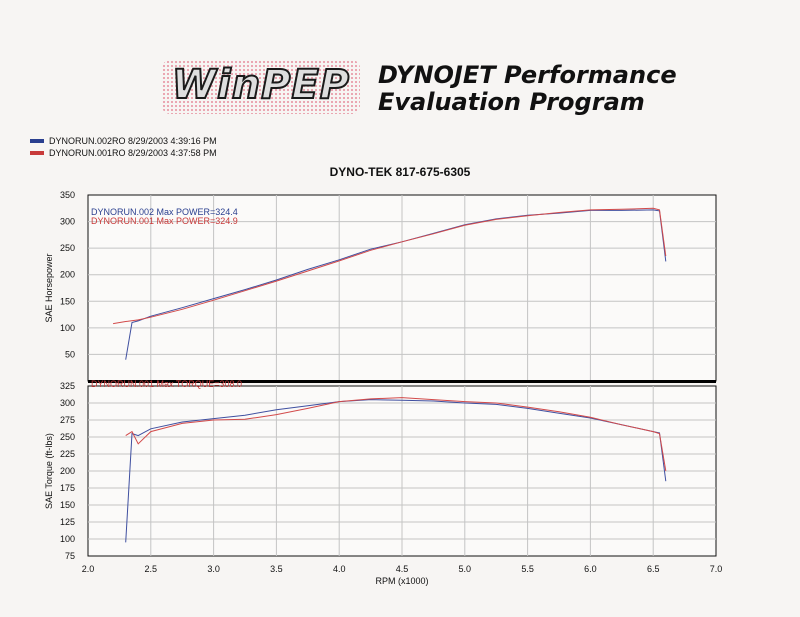  I want to click on x-axis-label: RPM (x1000), so click(401, 581).